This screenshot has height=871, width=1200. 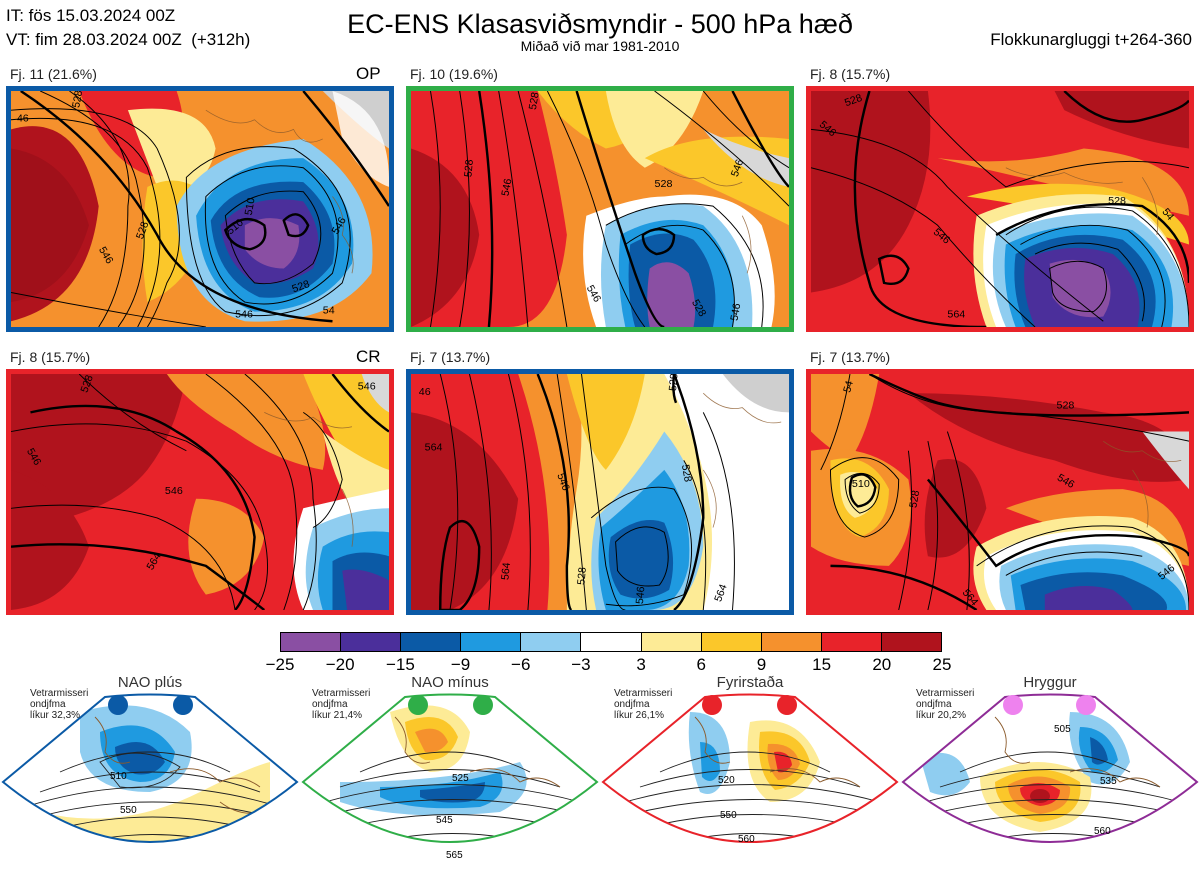 What do you see at coordinates (454, 74) in the screenshot?
I see `cluster-label-2: Fj. 10 (19.6%)` at bounding box center [454, 74].